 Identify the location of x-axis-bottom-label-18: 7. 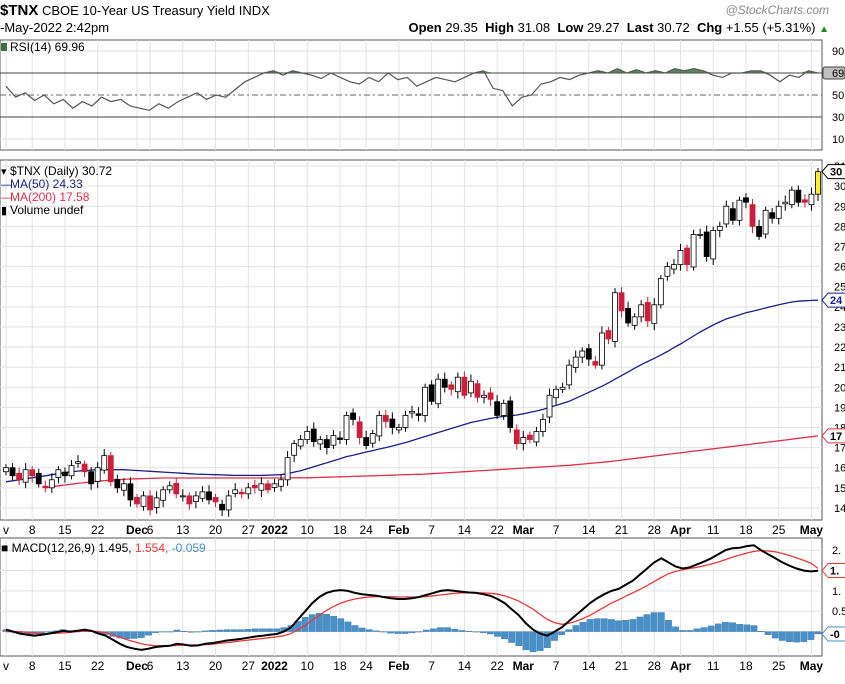
(556, 666).